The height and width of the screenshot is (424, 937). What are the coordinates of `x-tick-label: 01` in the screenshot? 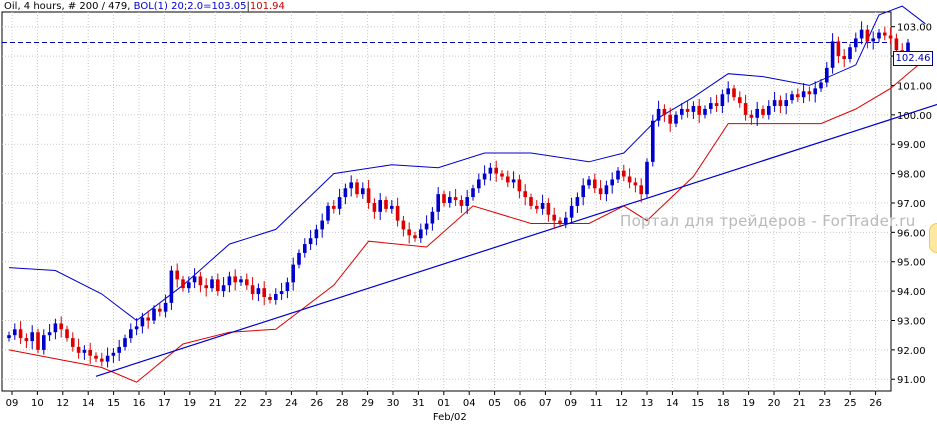 It's located at (443, 403).